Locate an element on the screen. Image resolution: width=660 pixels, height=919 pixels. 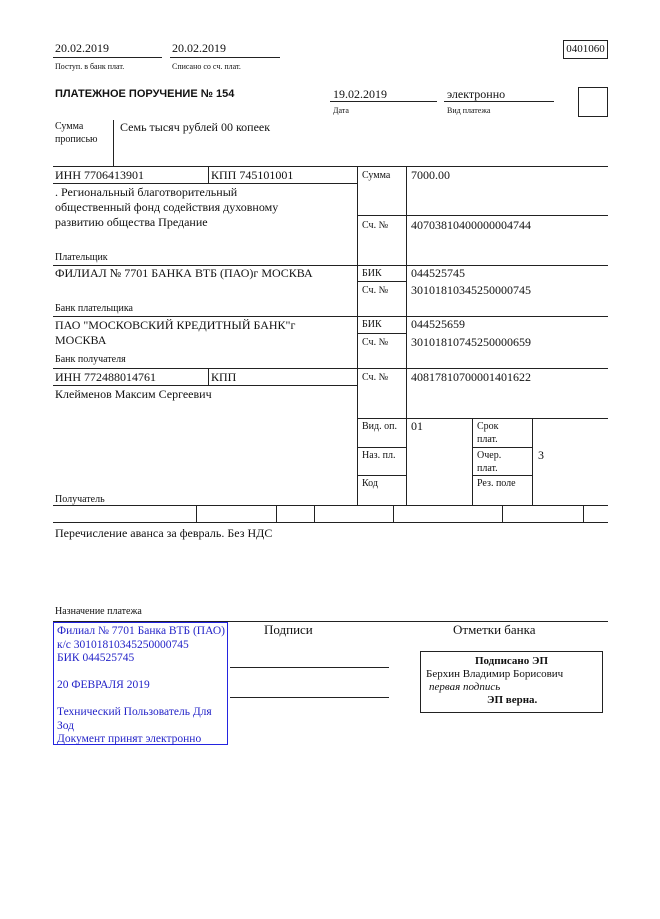
payee-bank-account-label: Сч. № is located at coordinates (375, 342).